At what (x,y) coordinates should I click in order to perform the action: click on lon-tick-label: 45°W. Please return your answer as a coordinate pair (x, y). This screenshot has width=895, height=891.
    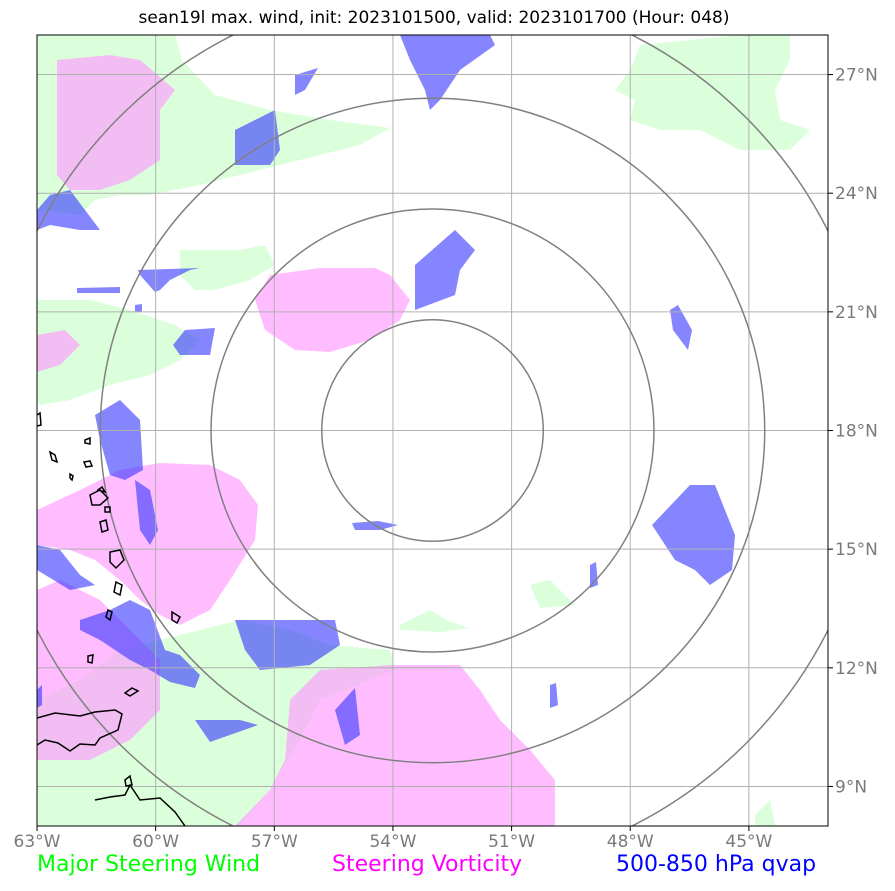
    Looking at the image, I should click on (748, 842).